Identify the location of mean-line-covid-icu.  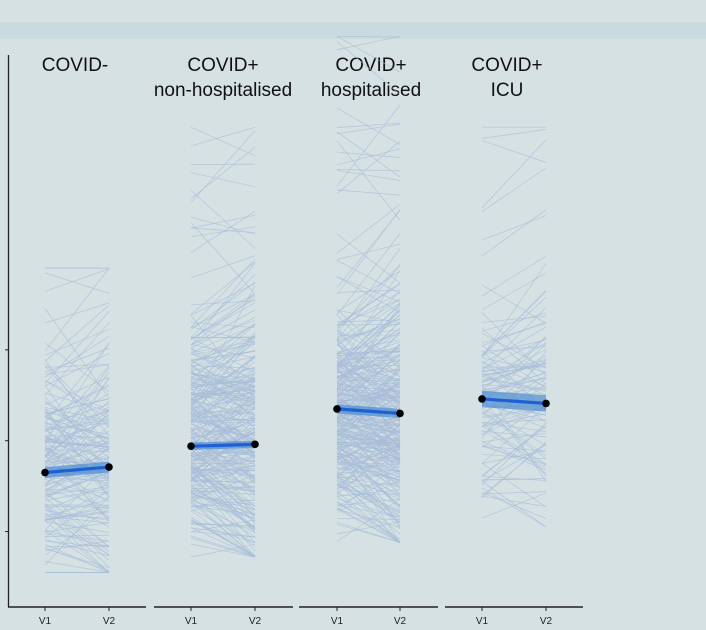
(514, 401).